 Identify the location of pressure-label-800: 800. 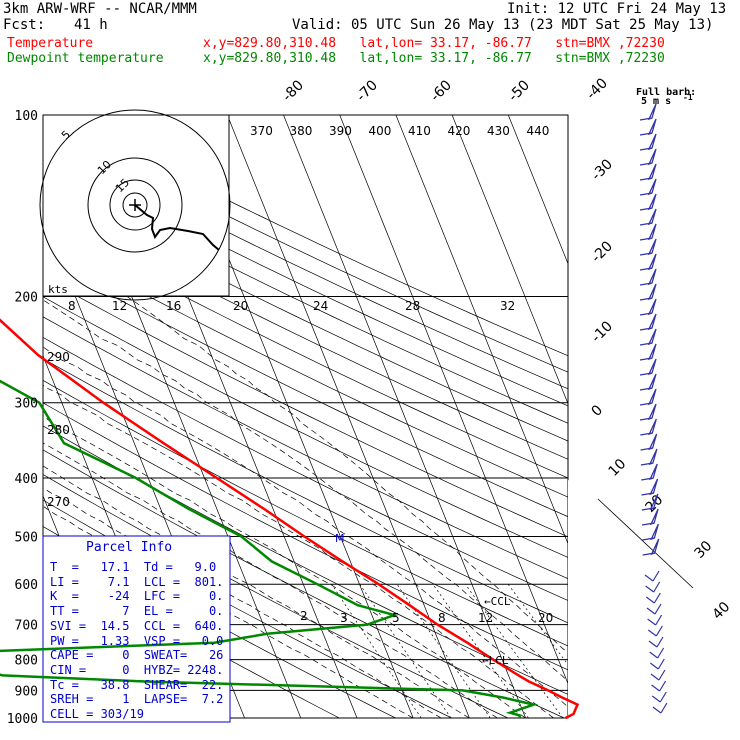
(26, 661).